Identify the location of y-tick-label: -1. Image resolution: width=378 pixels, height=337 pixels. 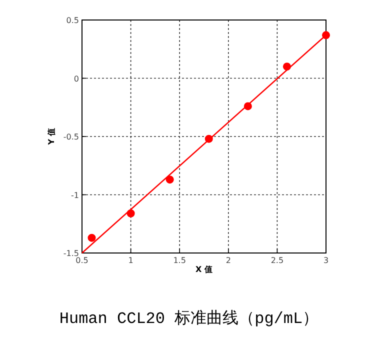
(75, 195).